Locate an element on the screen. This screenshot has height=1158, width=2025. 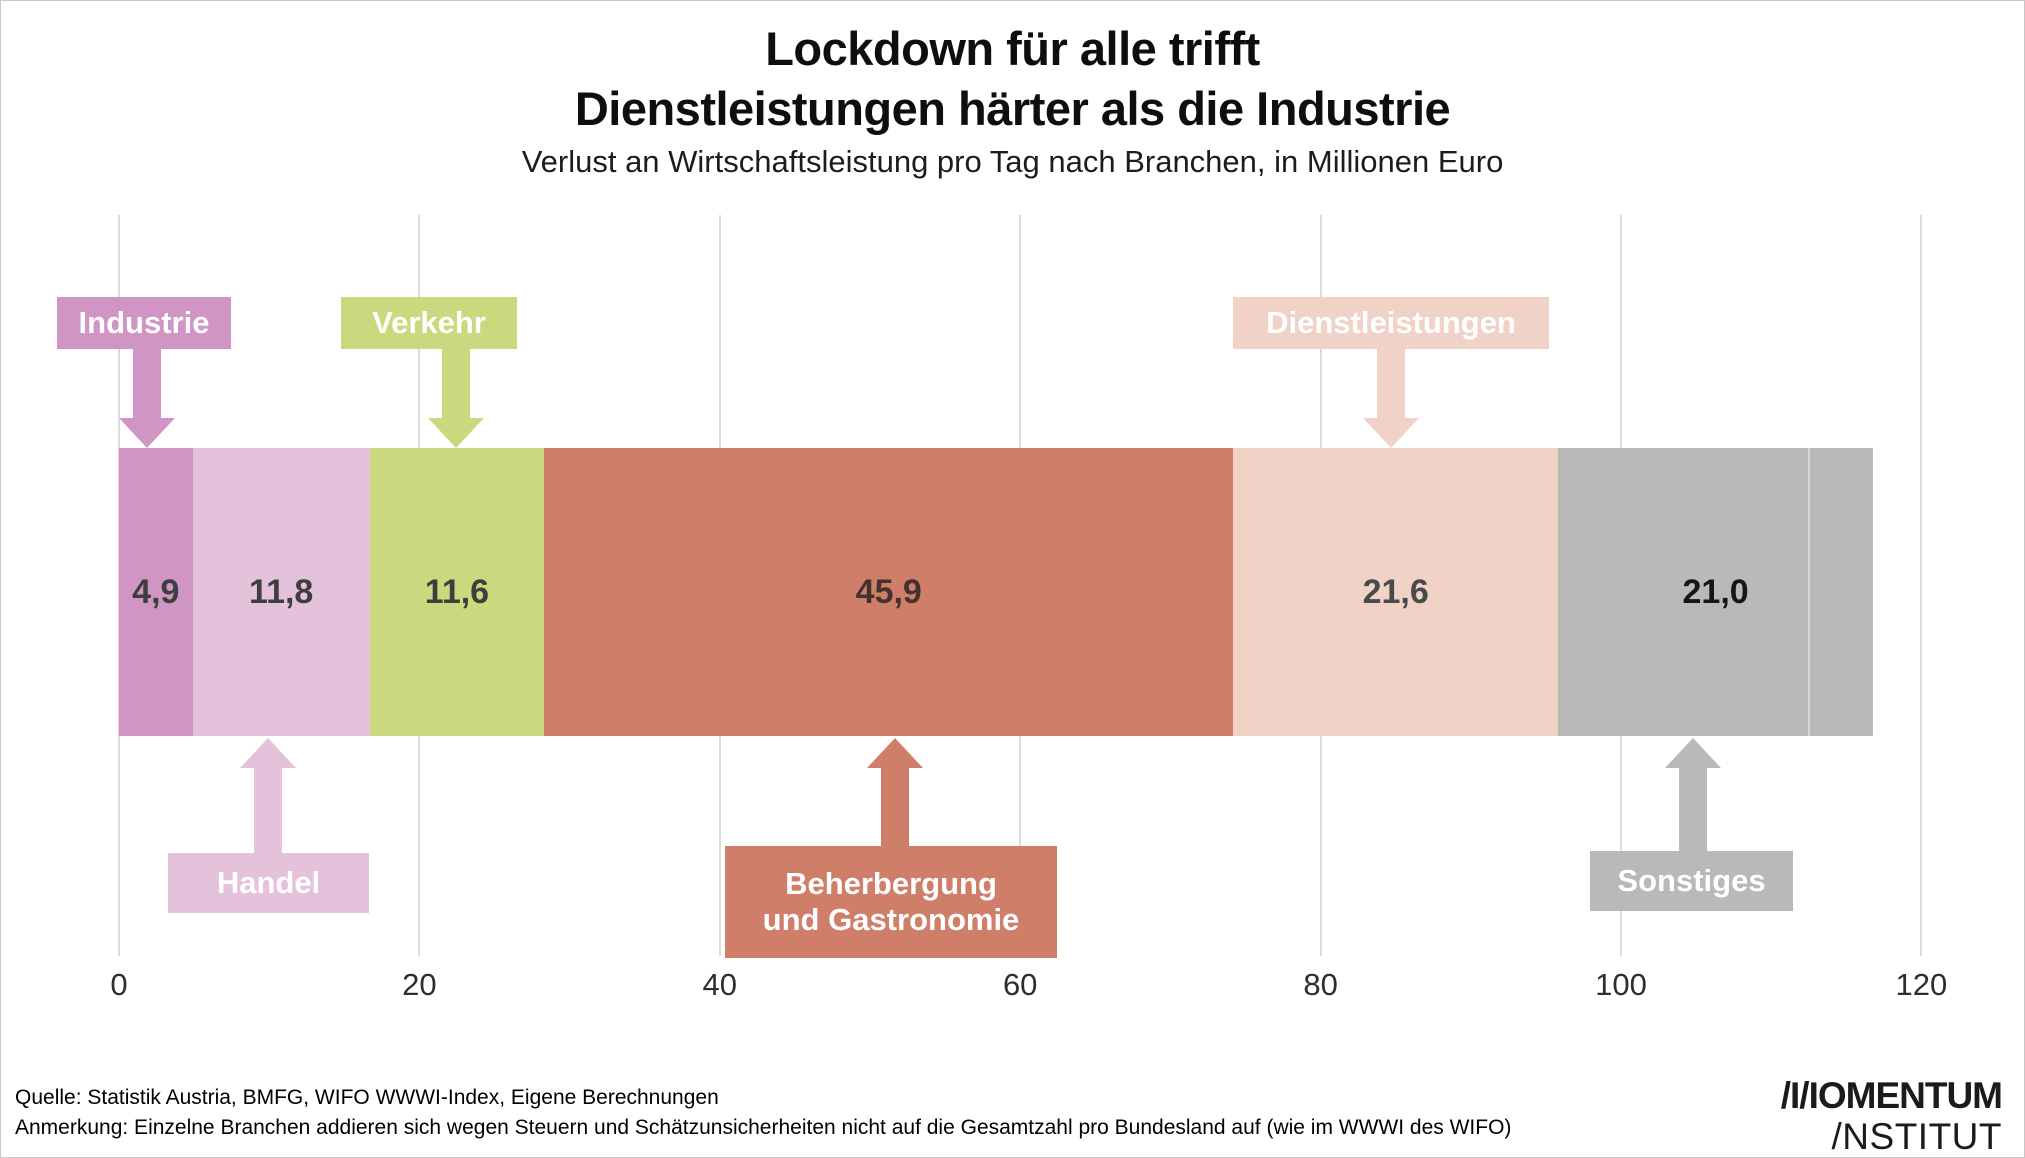
logo-wordmark-line2: /NSTITUT is located at coordinates (1916, 1136).